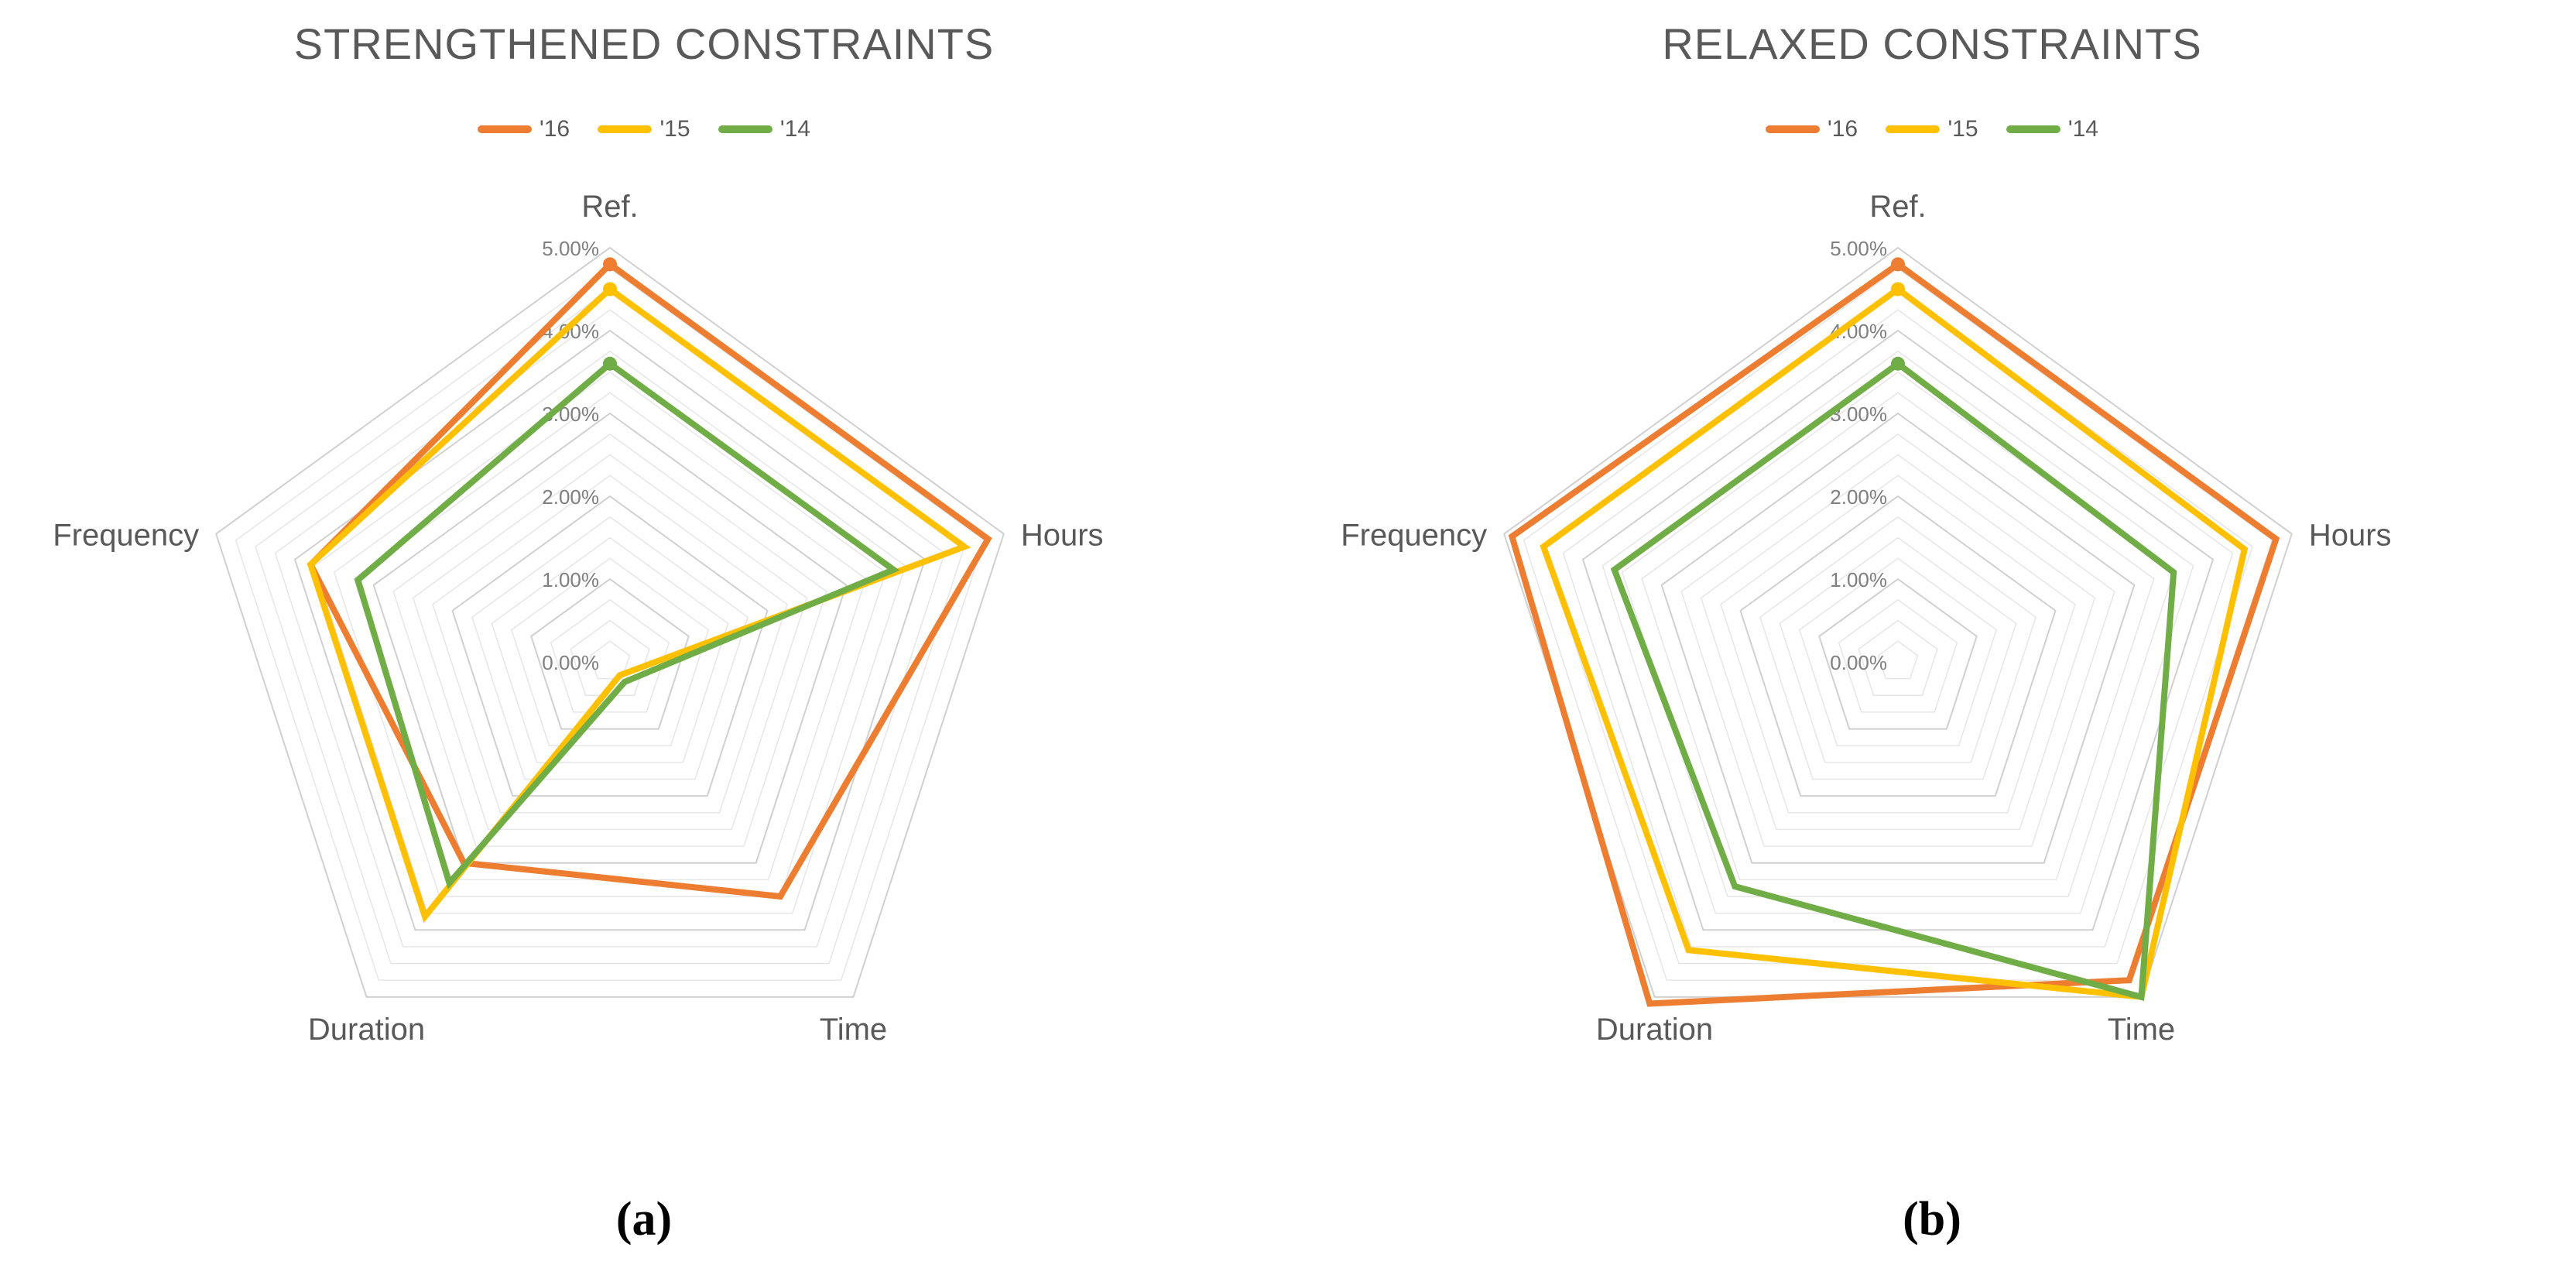 The image size is (2576, 1275). I want to click on panel-label-b: (b), so click(1932, 1219).